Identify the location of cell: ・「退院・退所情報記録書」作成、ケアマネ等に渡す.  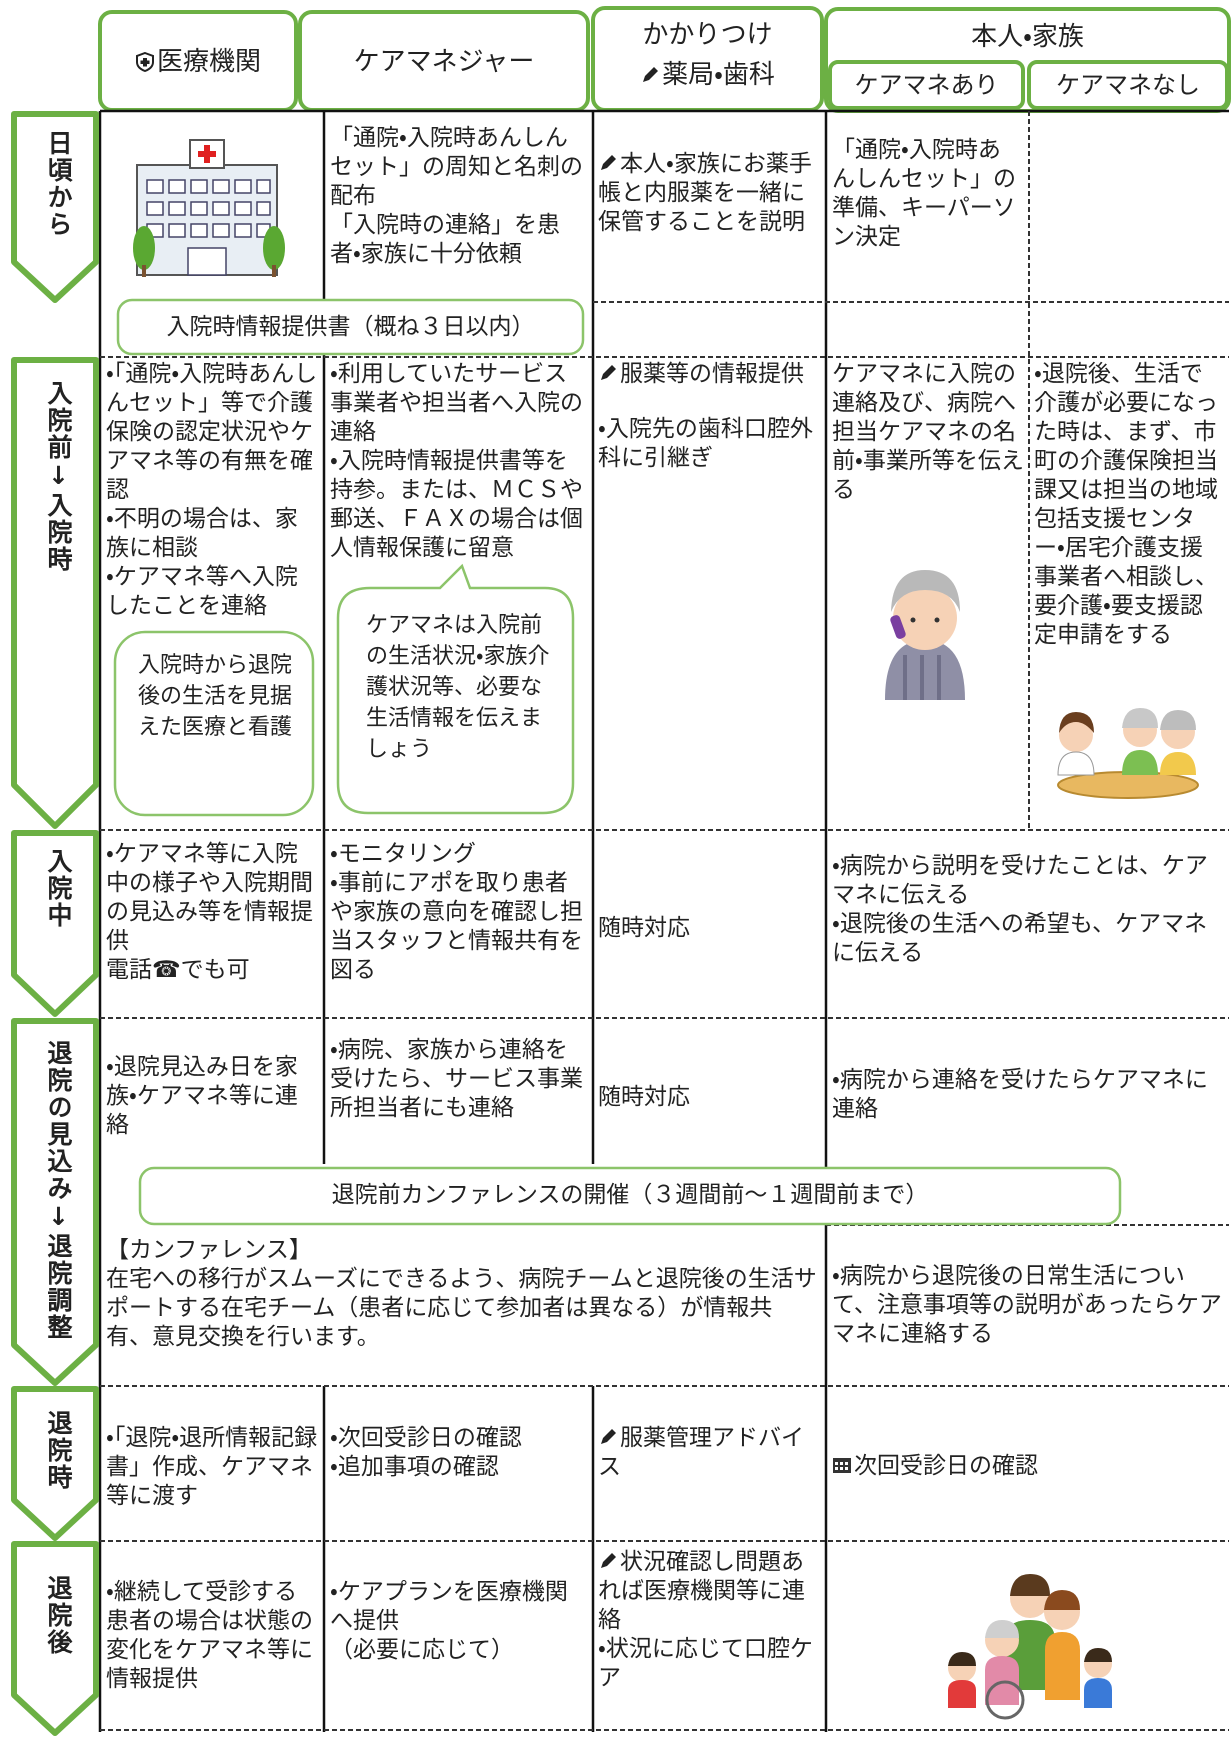
(213, 1467).